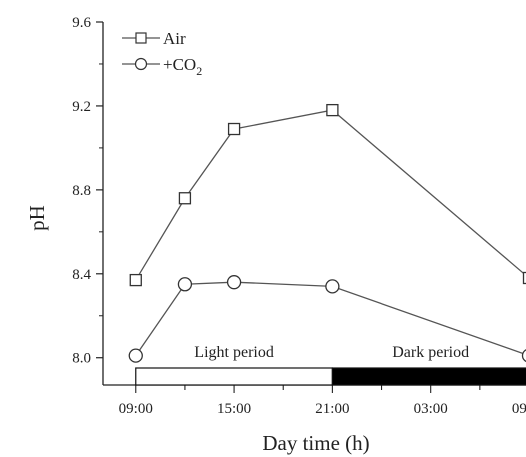  Describe the element at coordinates (174, 38) in the screenshot. I see `legend-air-label: Air` at that location.